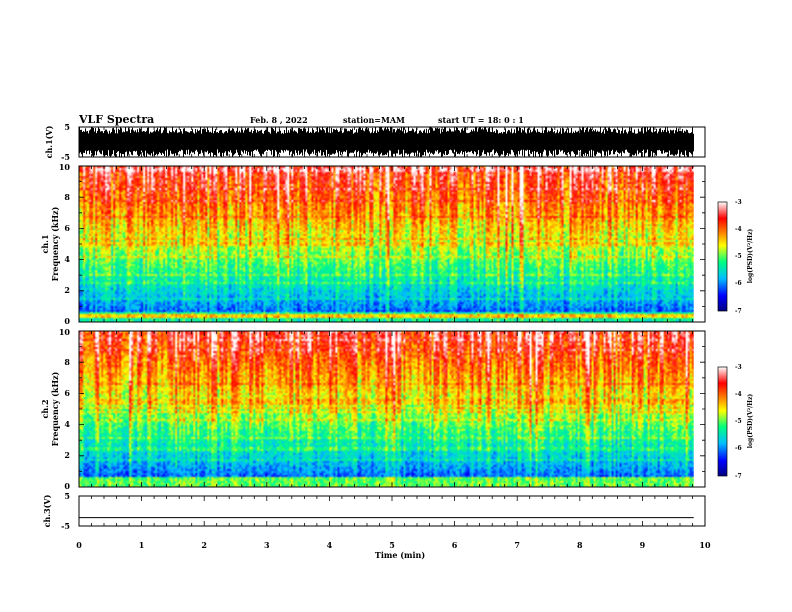 The image size is (792, 612). I want to click on waveform-ch3-ylabel: ch.3(V), so click(47, 510).